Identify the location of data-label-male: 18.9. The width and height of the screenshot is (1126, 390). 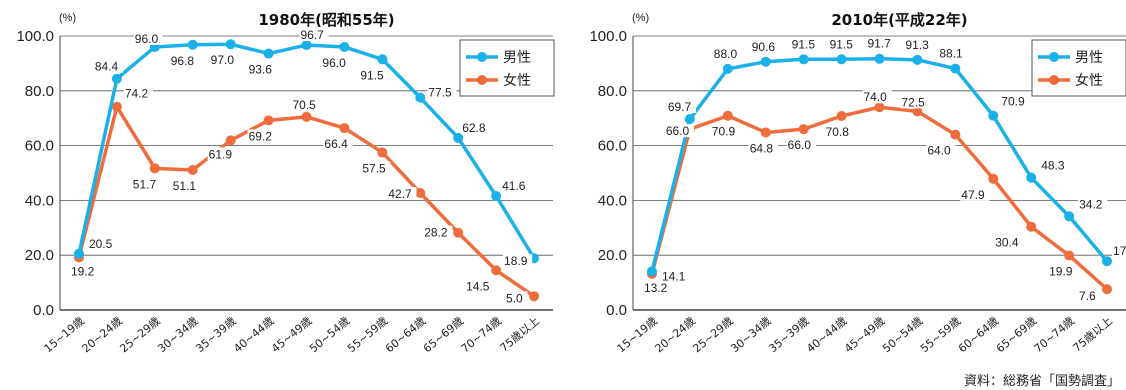
(516, 261).